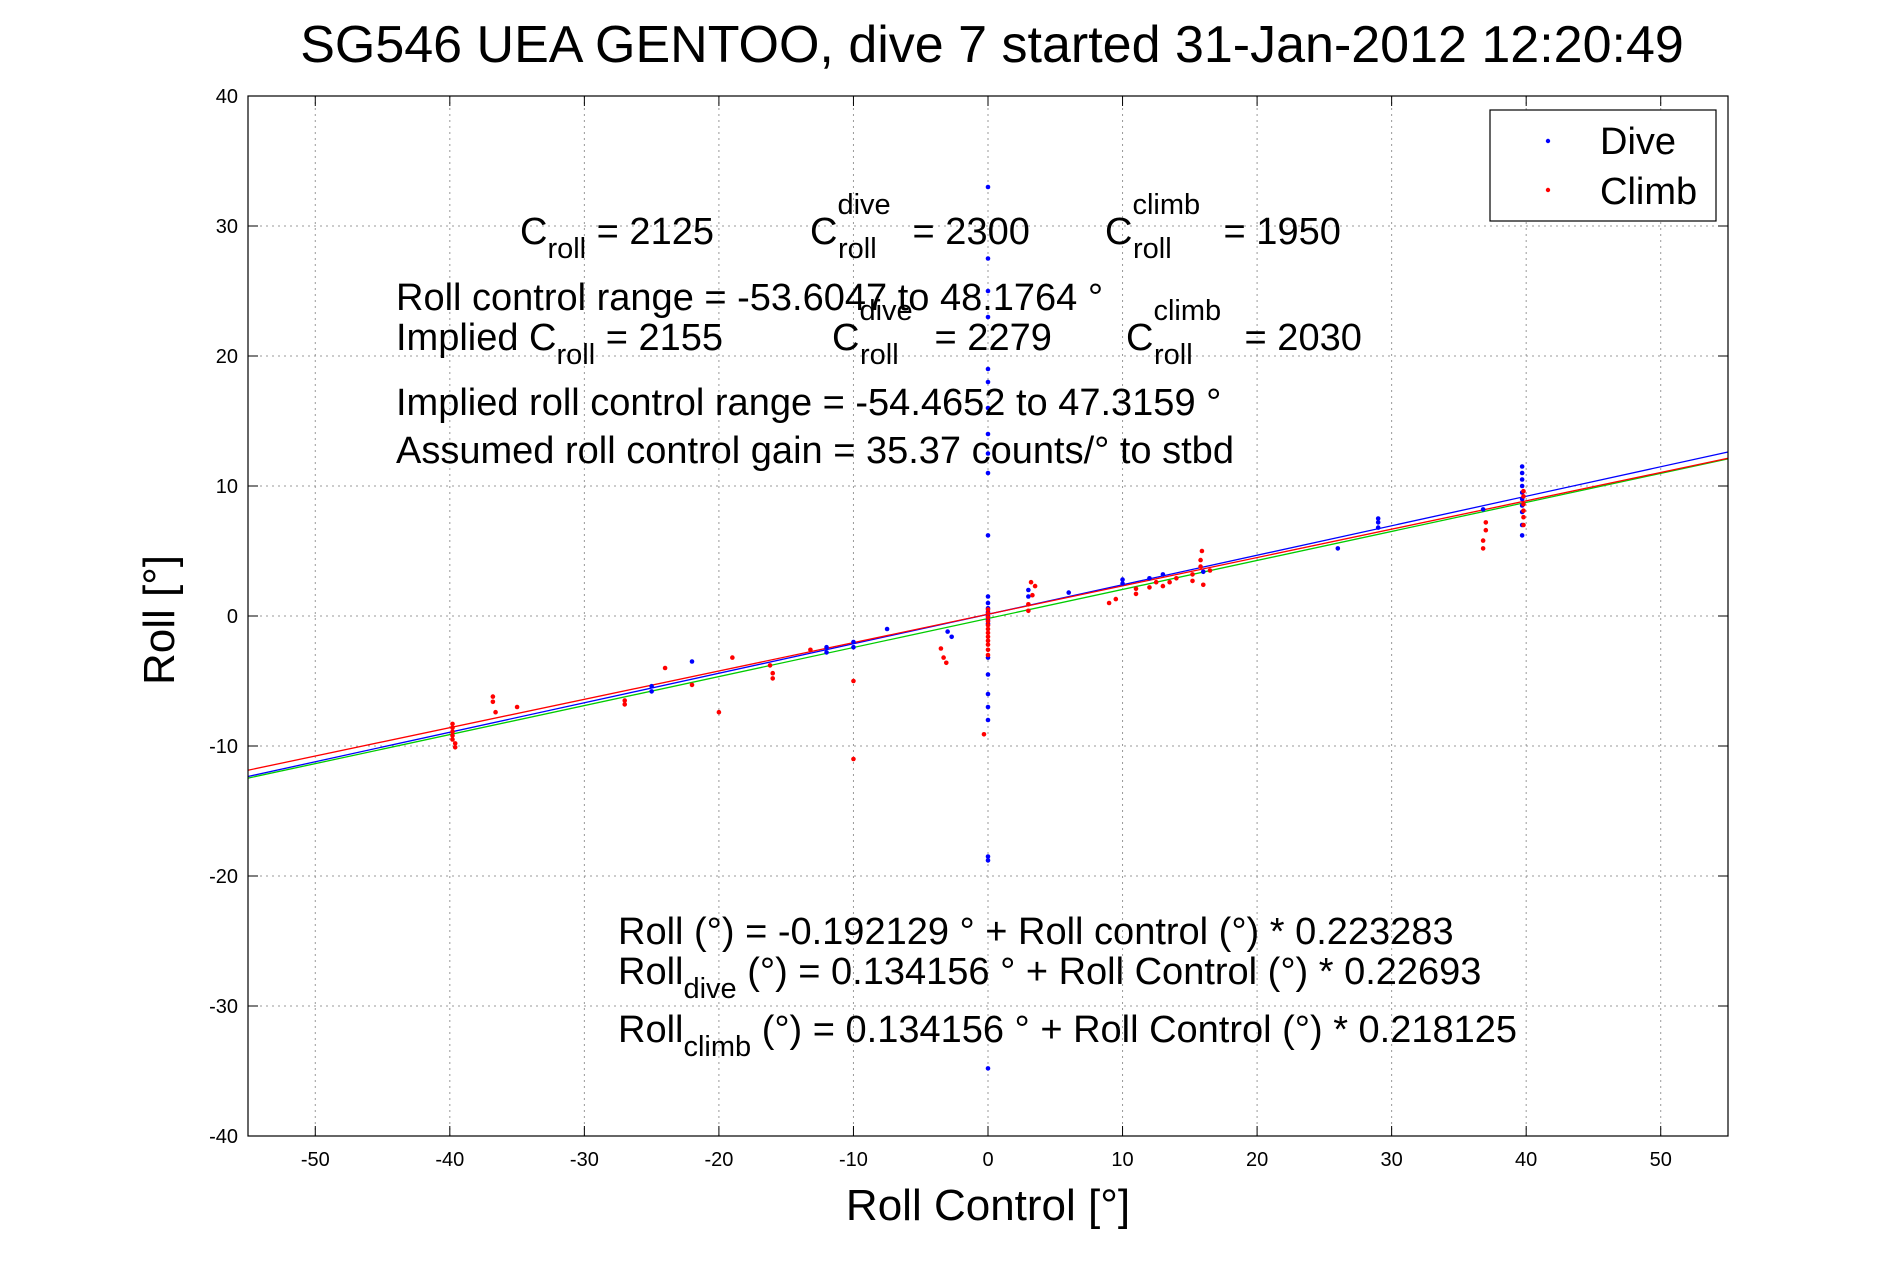 The image size is (1891, 1262). What do you see at coordinates (718, 1160) in the screenshot?
I see `x-tick-label: -20` at bounding box center [718, 1160].